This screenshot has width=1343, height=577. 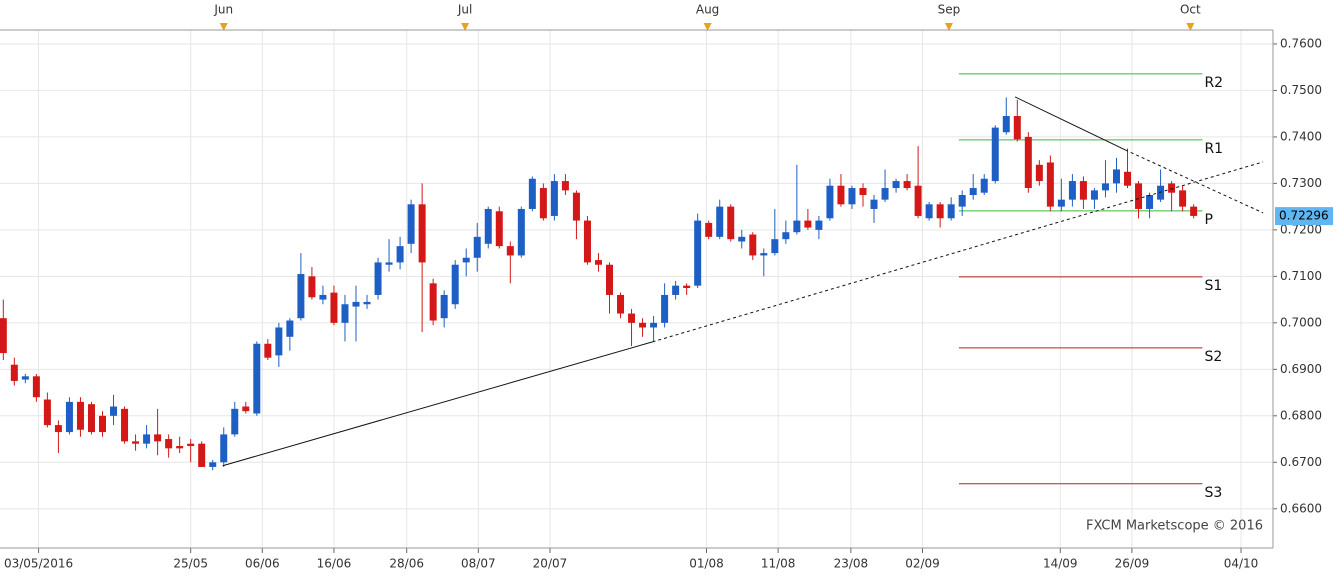 What do you see at coordinates (706, 564) in the screenshot?
I see `x-tick-label: 01/08` at bounding box center [706, 564].